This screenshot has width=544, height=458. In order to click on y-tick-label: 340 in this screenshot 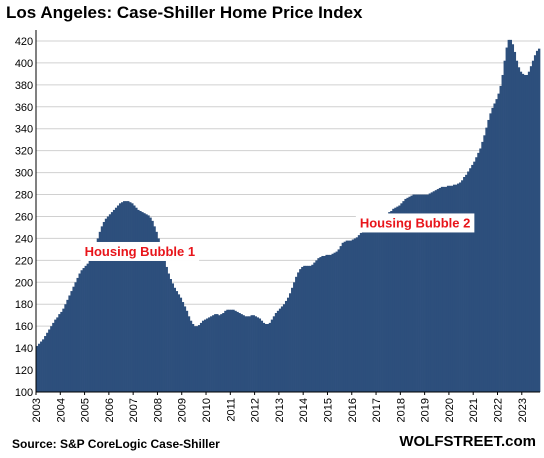, I will do `click(24, 130)`.